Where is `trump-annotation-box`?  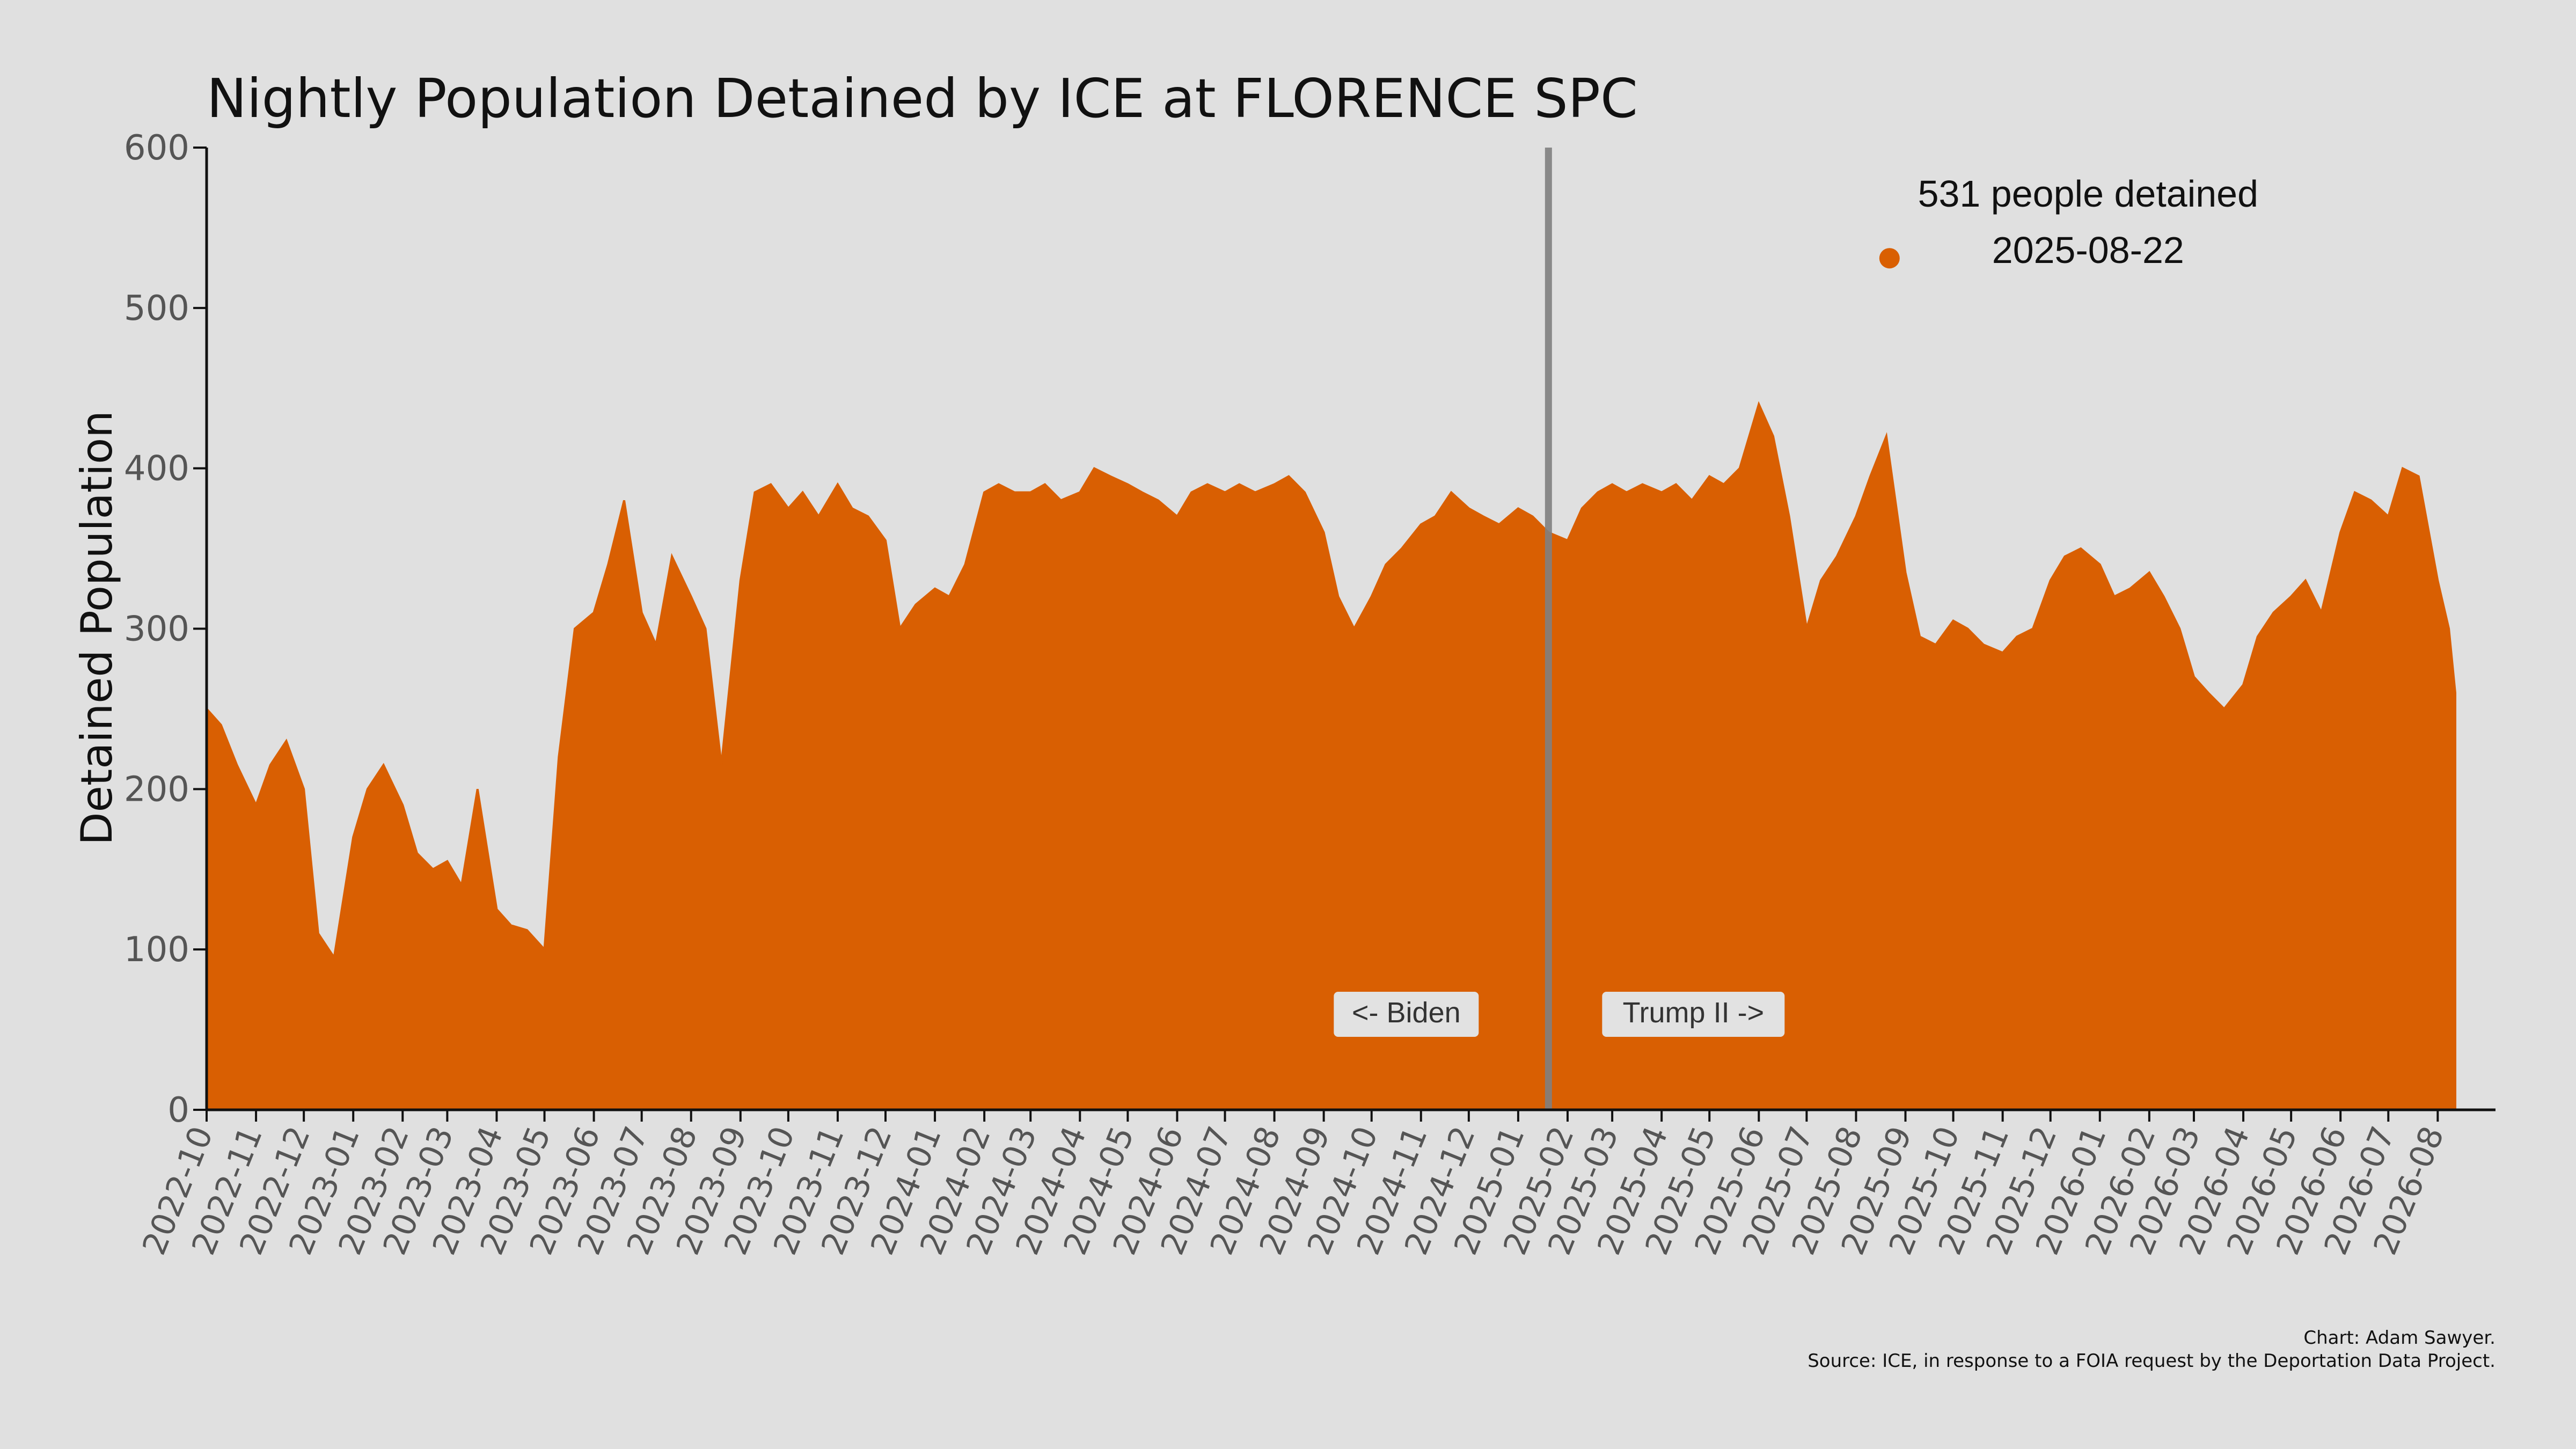
trump-annotation-box is located at coordinates (1693, 1014).